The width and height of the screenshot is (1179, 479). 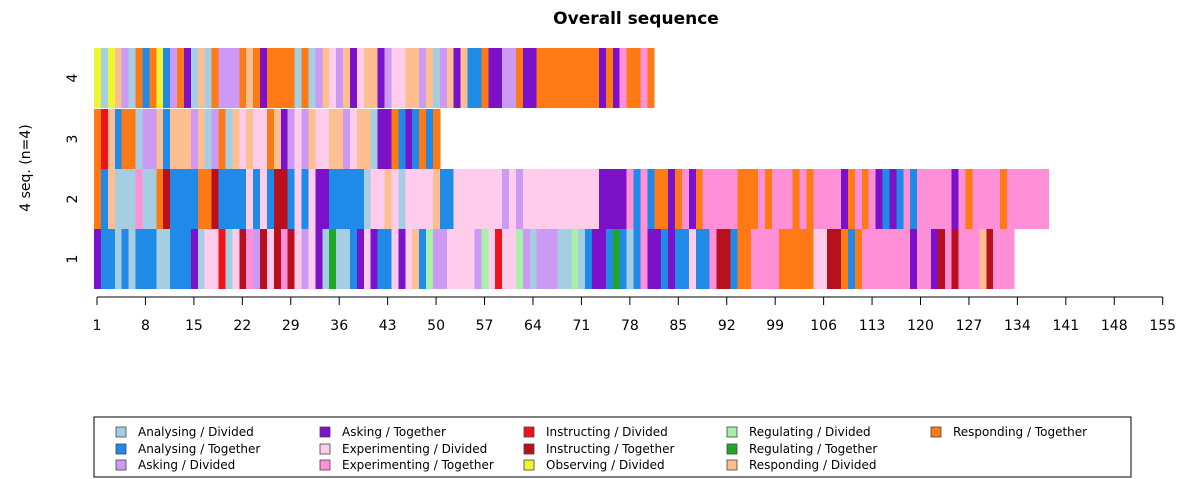 I want to click on x-tick-label: 99, so click(x=775, y=326).